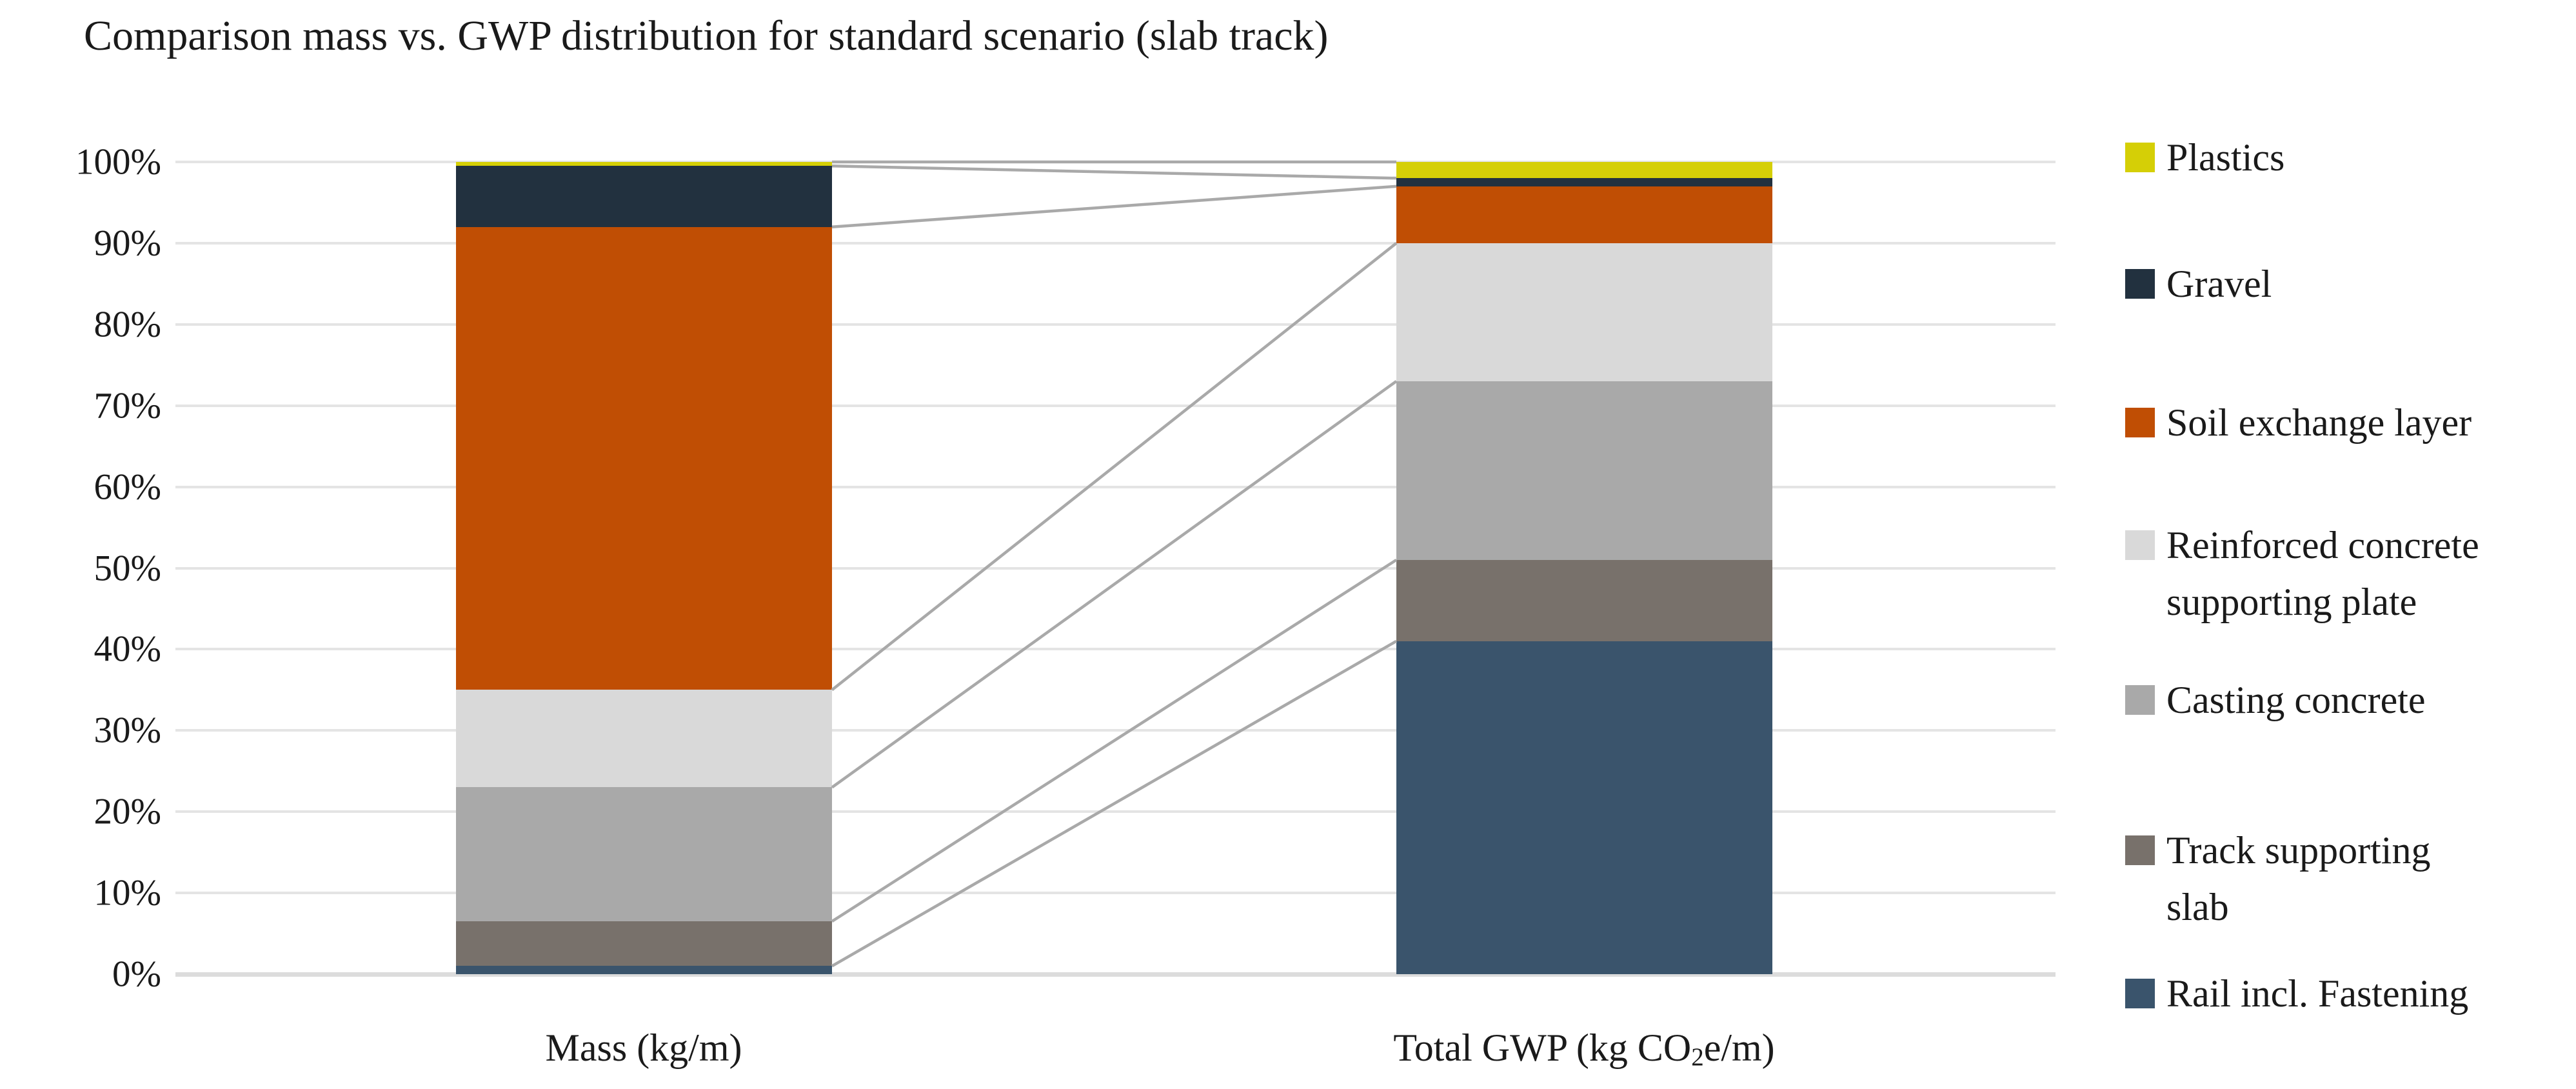  I want to click on legend-item-plastics: Plastics, so click(2204, 157).